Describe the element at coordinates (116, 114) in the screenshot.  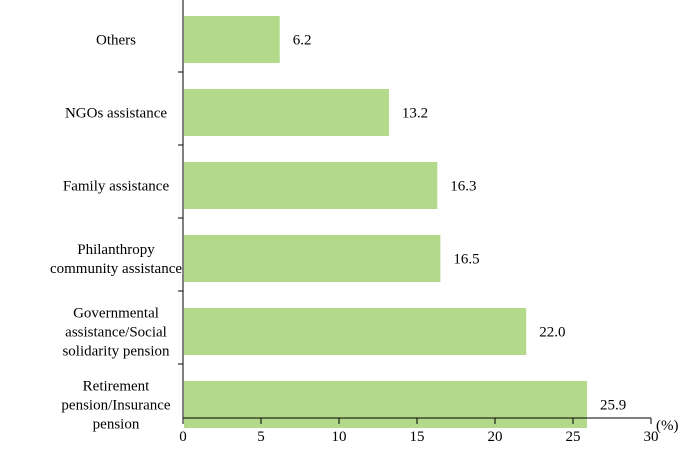
I see `category-label-1: NGOs assistance` at that location.